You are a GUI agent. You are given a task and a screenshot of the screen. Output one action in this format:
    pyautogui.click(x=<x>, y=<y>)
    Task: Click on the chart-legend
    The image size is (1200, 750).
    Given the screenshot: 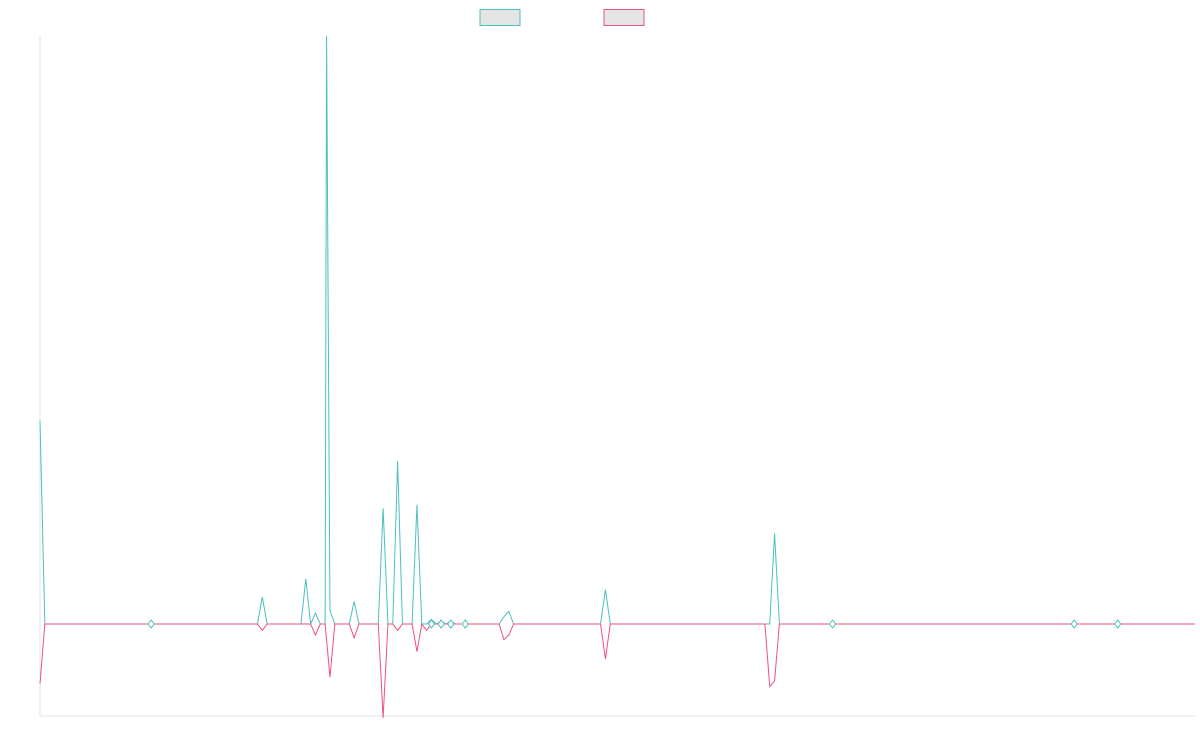 What is the action you would take?
    pyautogui.click(x=562, y=17)
    